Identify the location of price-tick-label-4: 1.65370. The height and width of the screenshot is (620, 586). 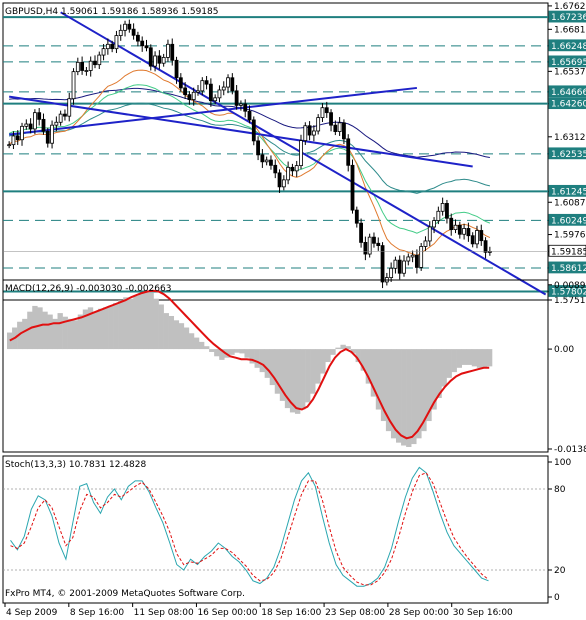
(570, 72).